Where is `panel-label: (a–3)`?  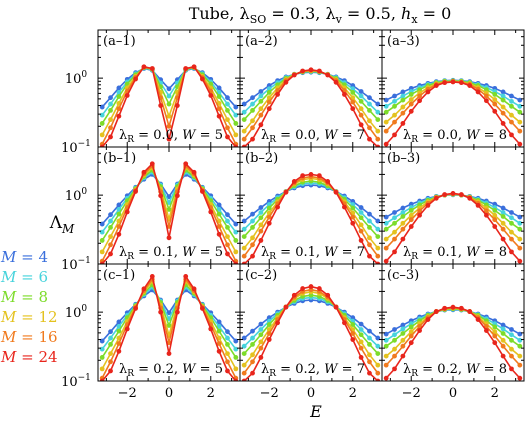 panel-label: (a–3) is located at coordinates (403, 41).